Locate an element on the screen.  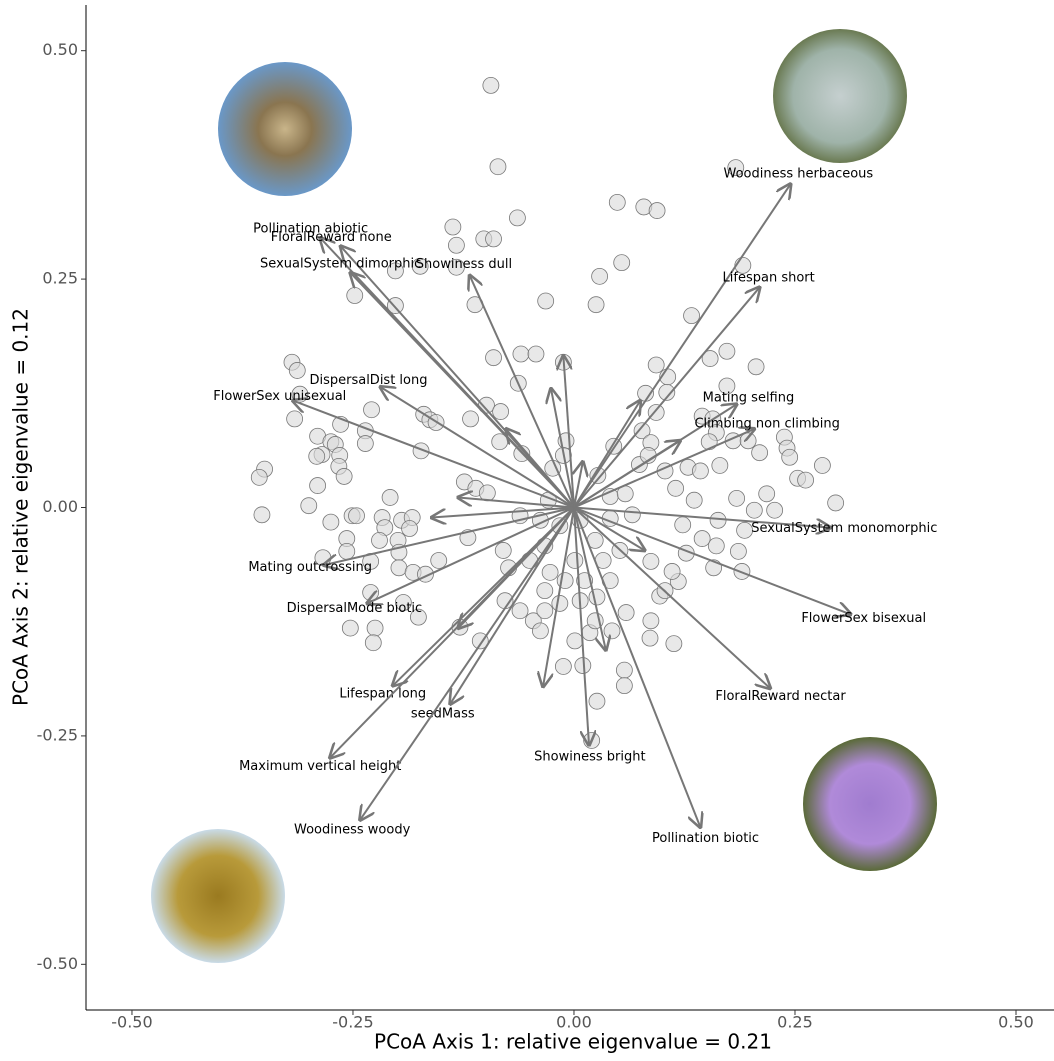
arrow-label: Pollination biotic is located at coordinates (705, 838).